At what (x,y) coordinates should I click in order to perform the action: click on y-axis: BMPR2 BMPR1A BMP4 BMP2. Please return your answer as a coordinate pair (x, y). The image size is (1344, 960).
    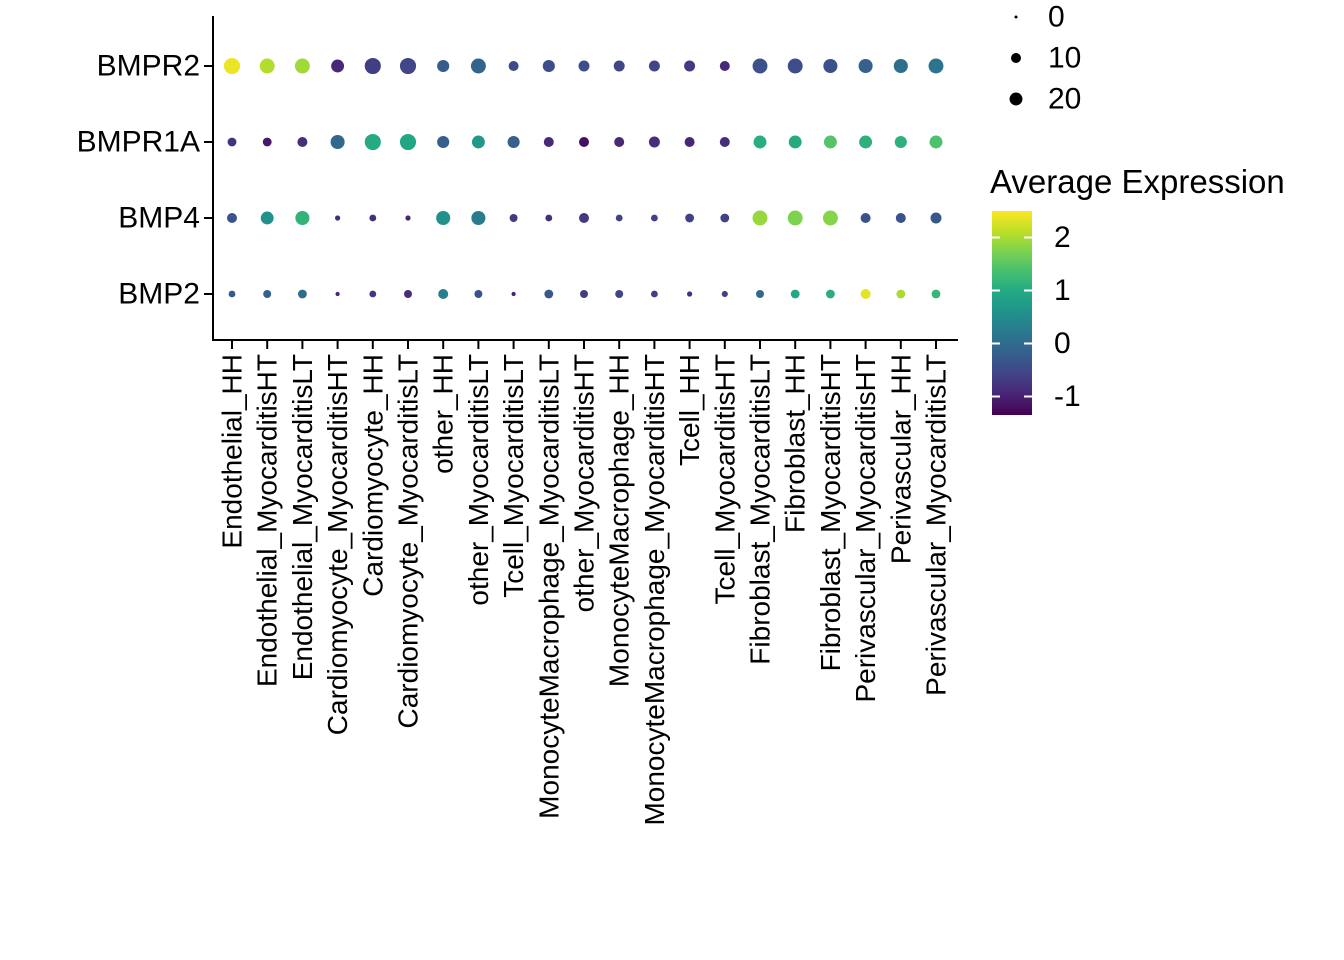
    Looking at the image, I should click on (145, 178).